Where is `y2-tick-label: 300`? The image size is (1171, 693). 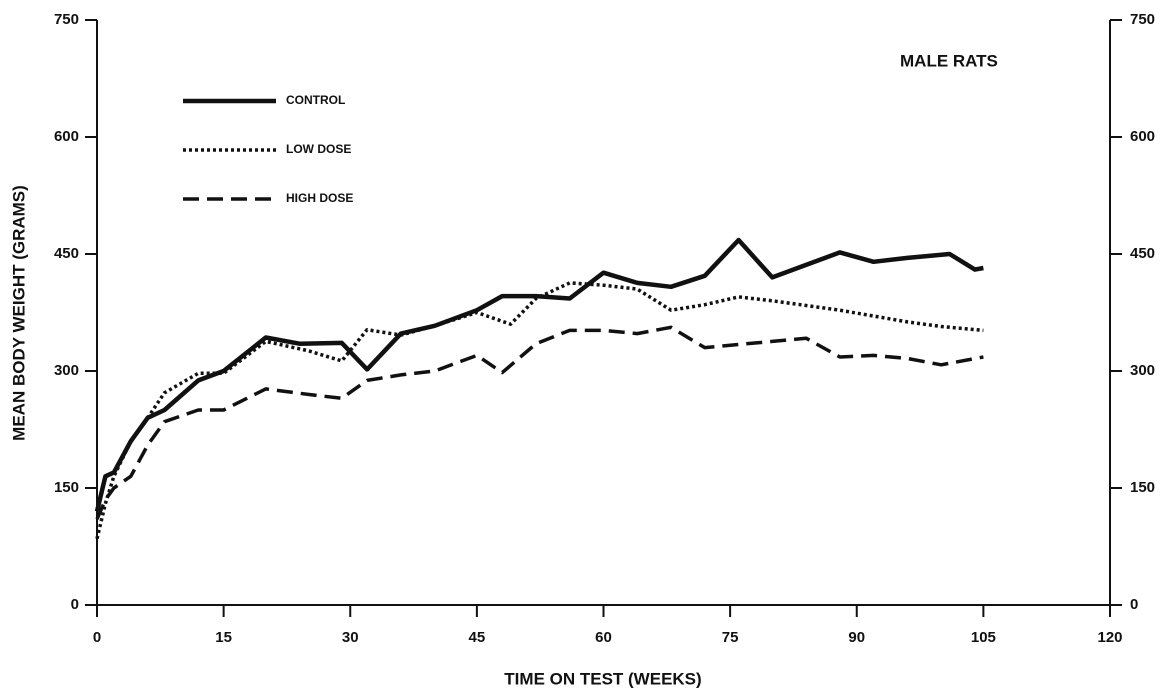
y2-tick-label: 300 is located at coordinates (1142, 370).